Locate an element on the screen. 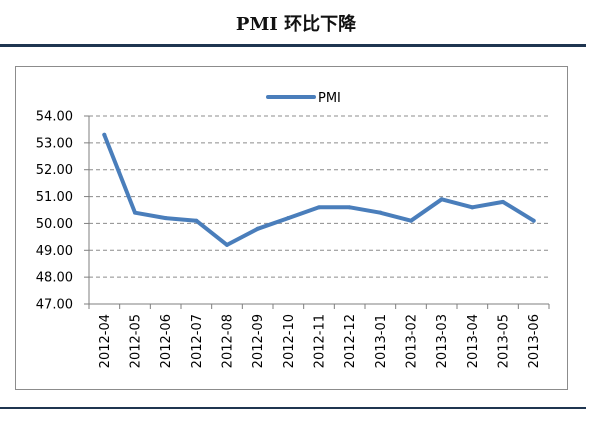 This screenshot has width=592, height=434. y-tick-label: 53.00 is located at coordinates (54, 143).